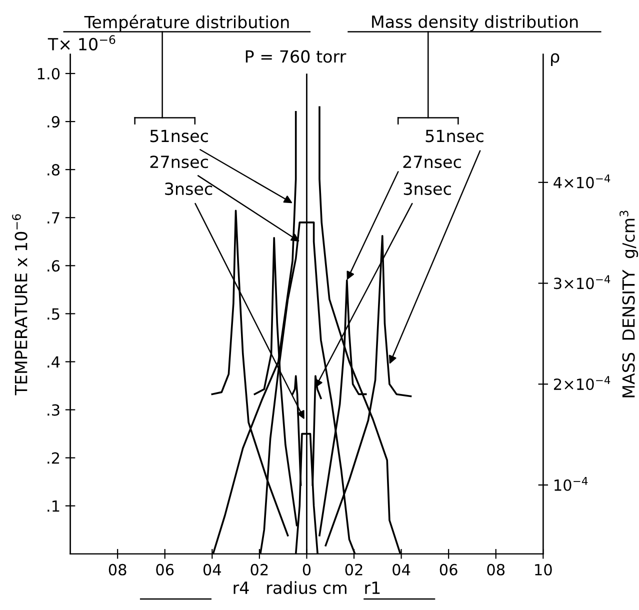 The width and height of the screenshot is (639, 610). What do you see at coordinates (54, 458) in the screenshot?
I see `y-tick-label: .2` at bounding box center [54, 458].